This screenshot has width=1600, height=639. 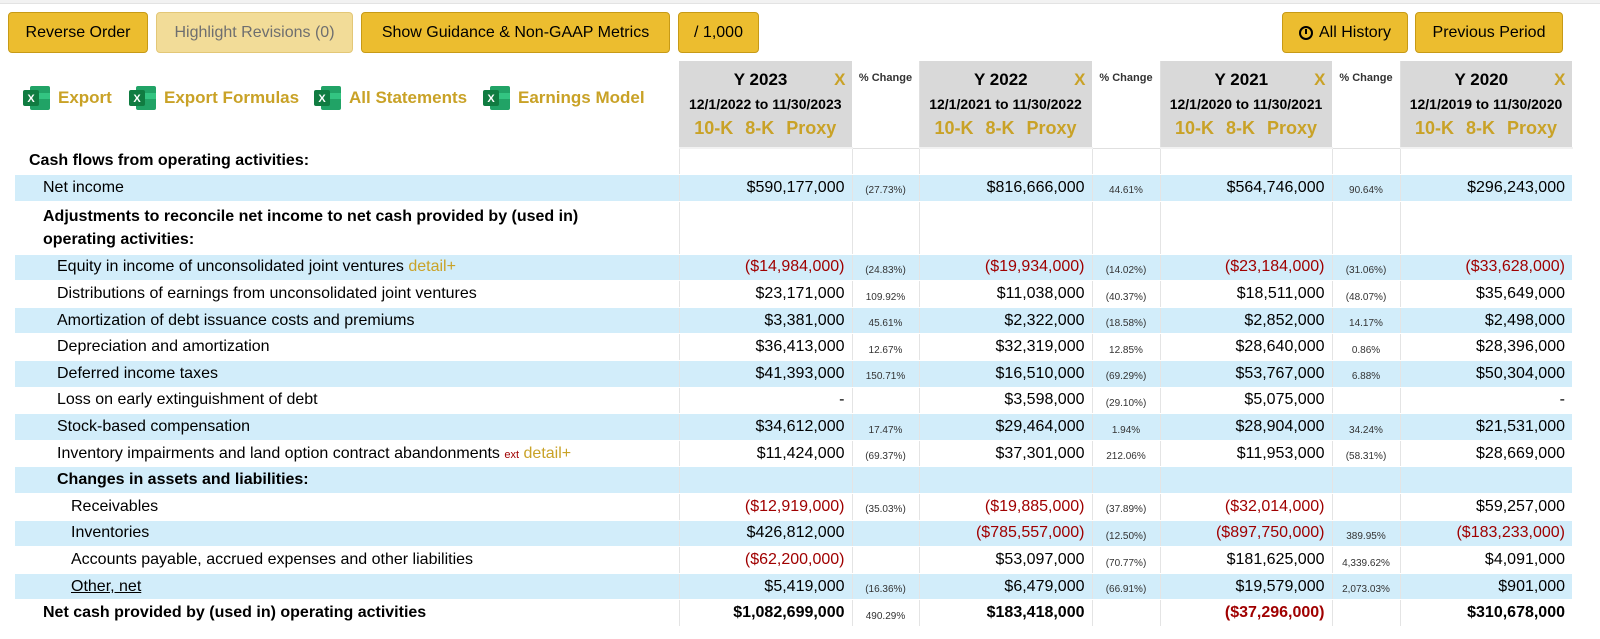 What do you see at coordinates (1245, 294) in the screenshot?
I see `value-cell: $18,511,000` at bounding box center [1245, 294].